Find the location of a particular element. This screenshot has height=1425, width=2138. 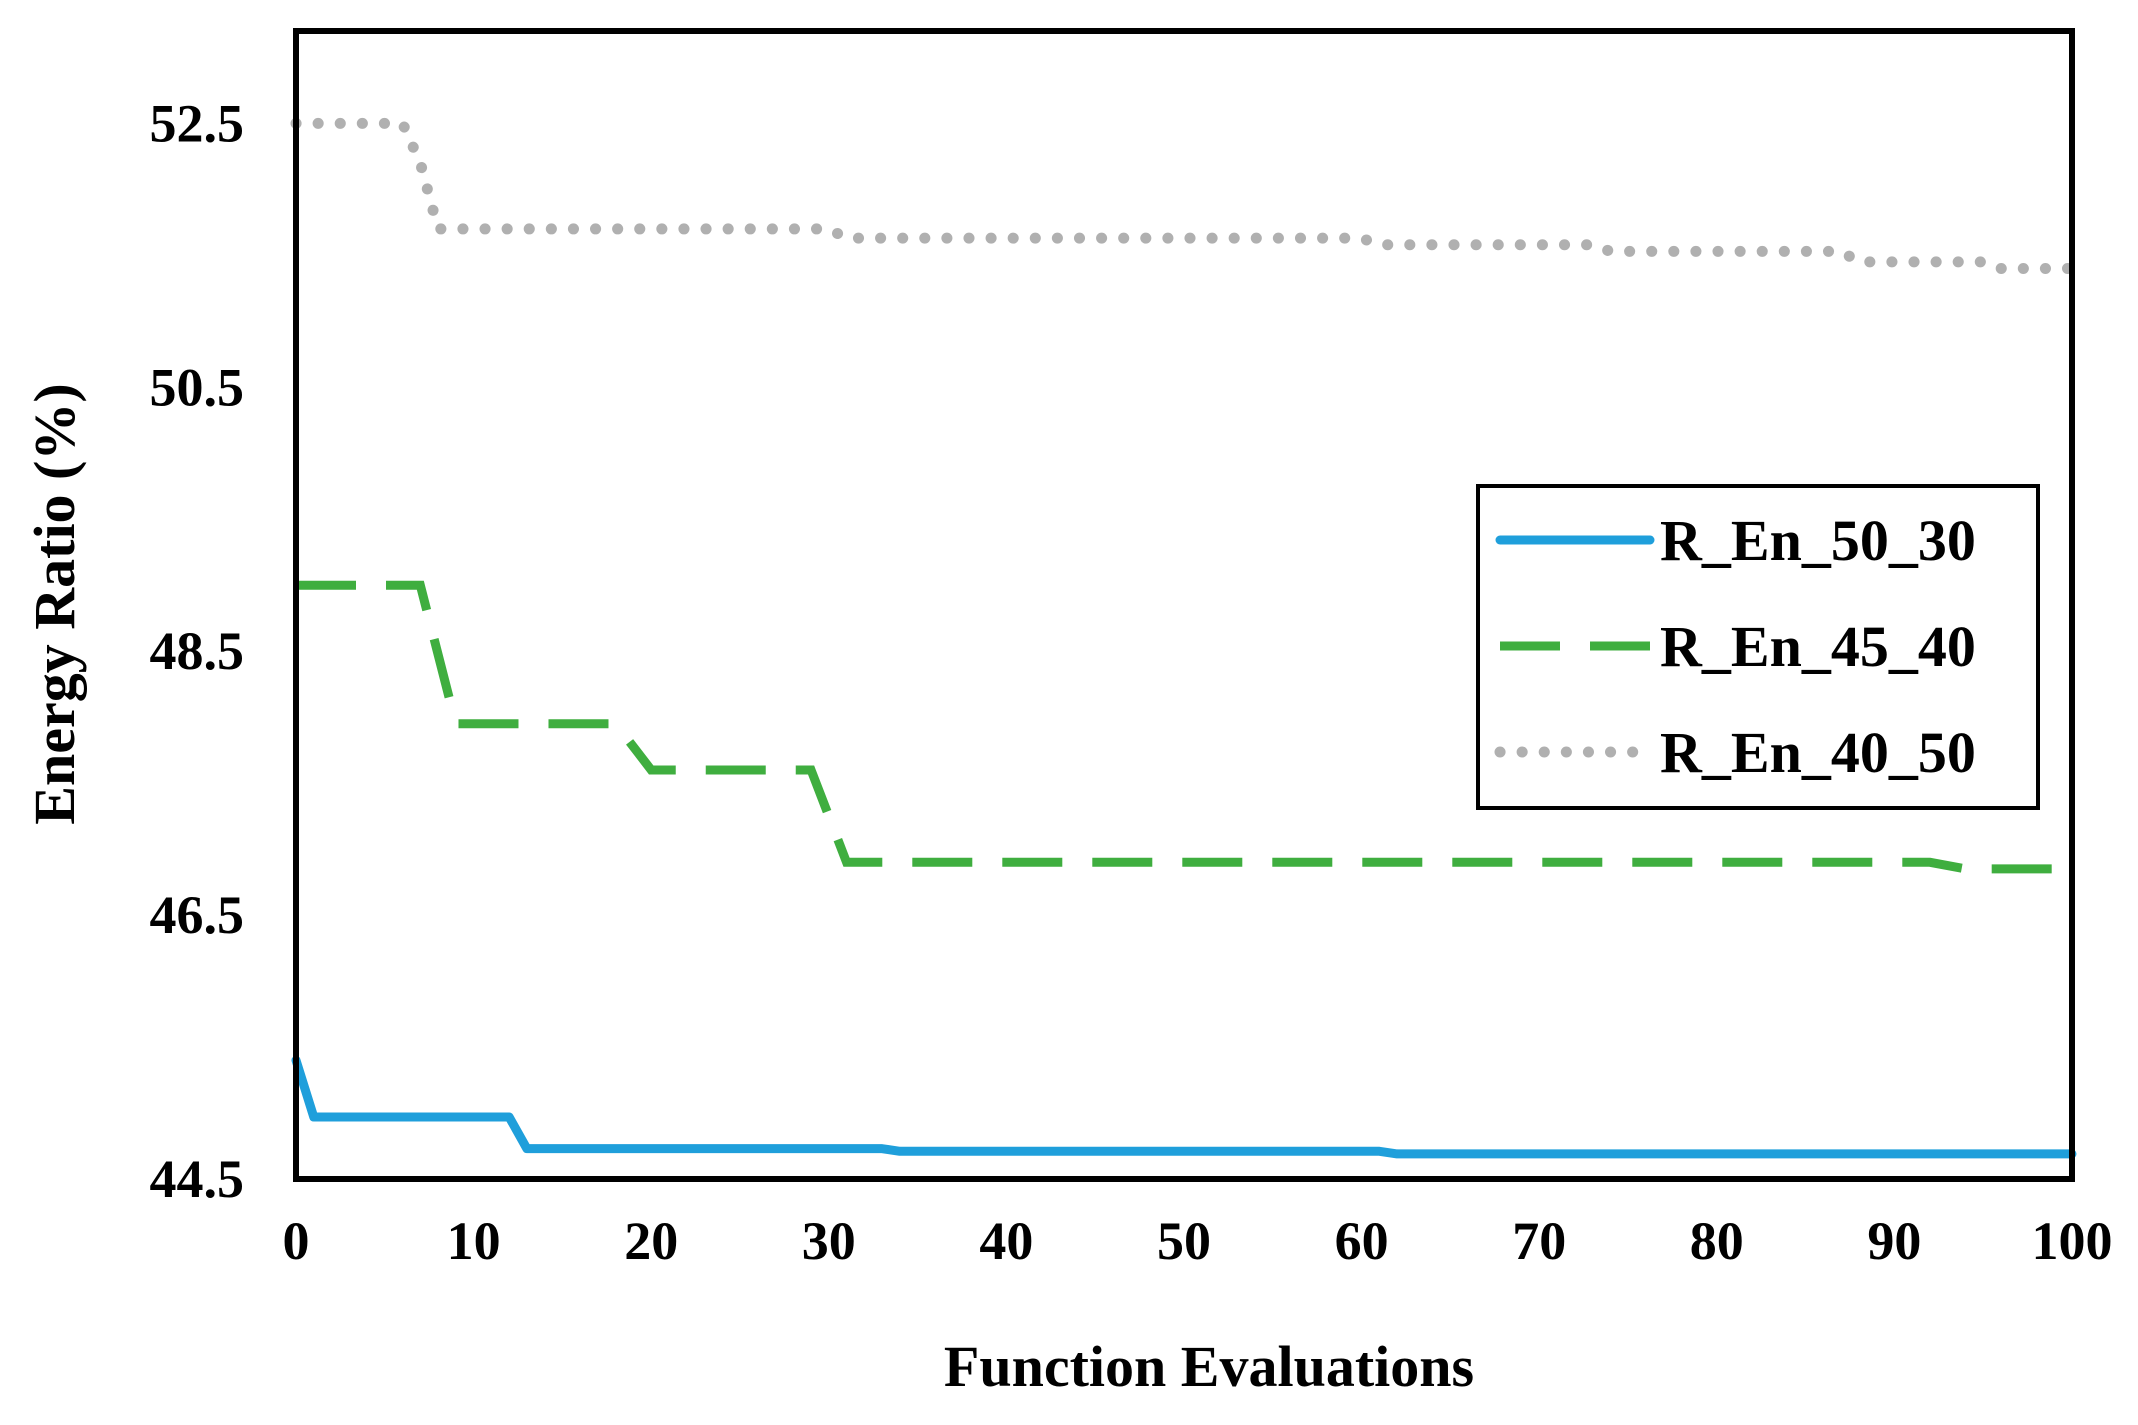

x-tick-label: 40 is located at coordinates (1006, 1241).